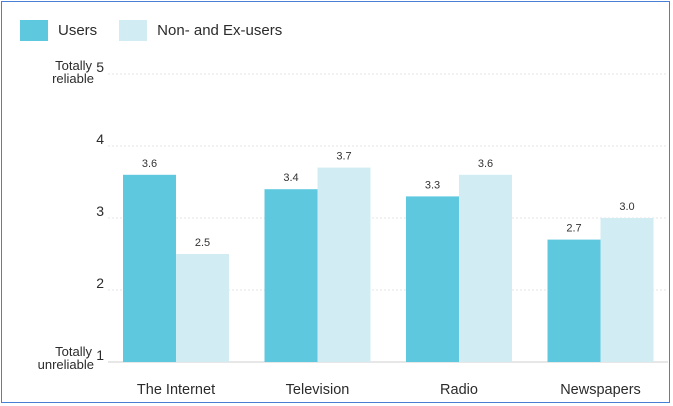 The height and width of the screenshot is (406, 673). What do you see at coordinates (202, 243) in the screenshot?
I see `data-label-non-users-0: 2.5` at bounding box center [202, 243].